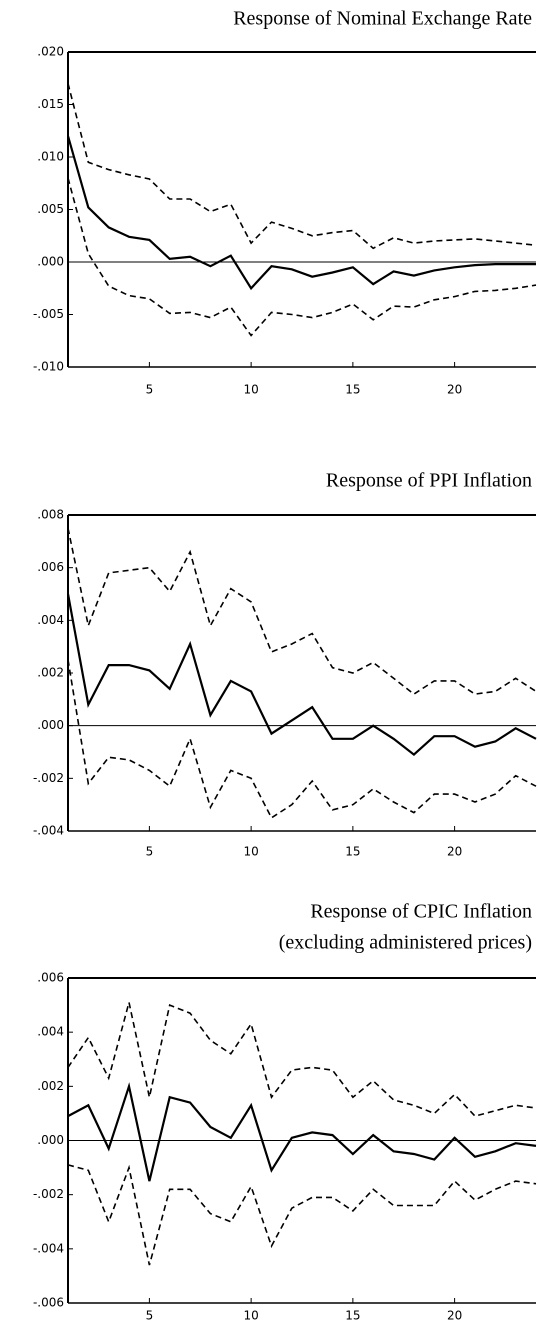 Image resolution: width=538 pixels, height=1325 pixels. I want to click on chart-title: Response of PPI Inflation, so click(429, 481).